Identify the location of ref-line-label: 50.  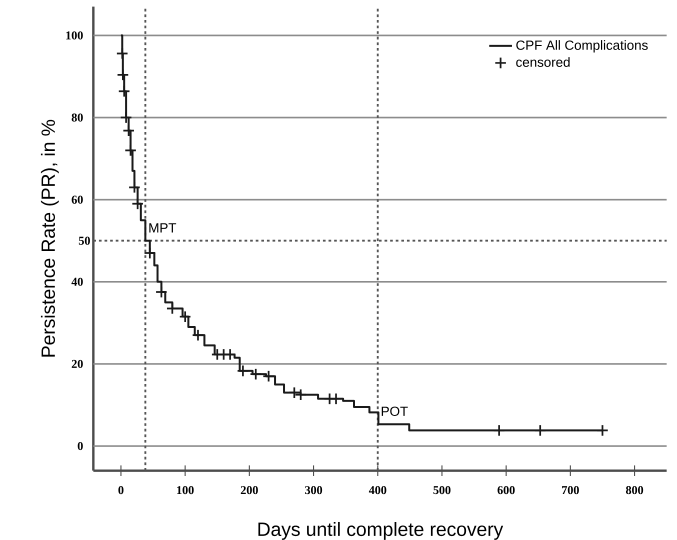
(84, 240).